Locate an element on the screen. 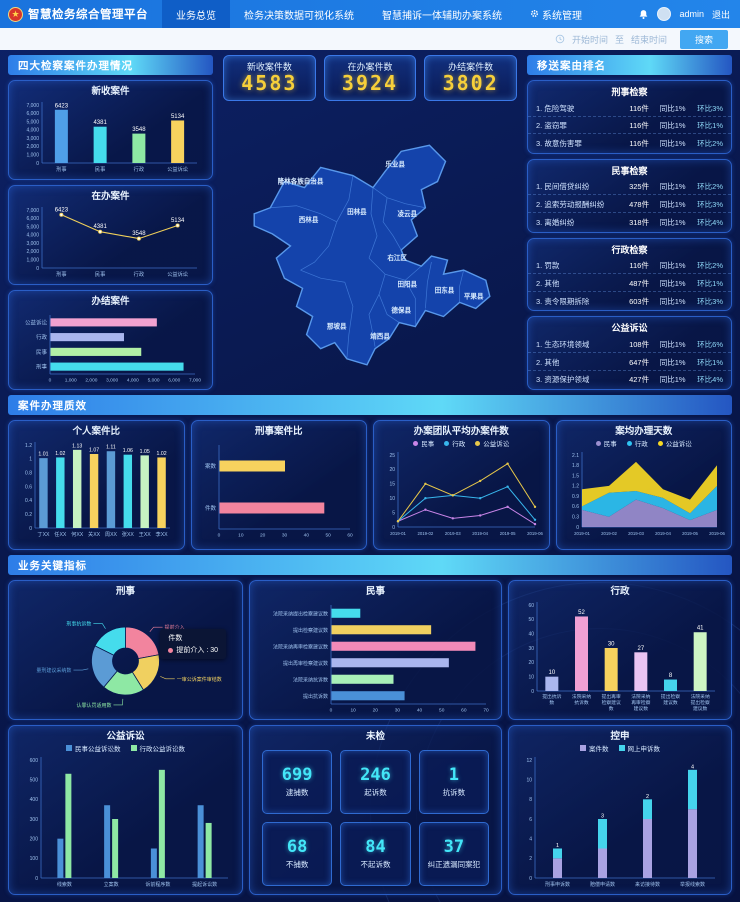  stat-label: 办结案件数 is located at coordinates (471, 67).